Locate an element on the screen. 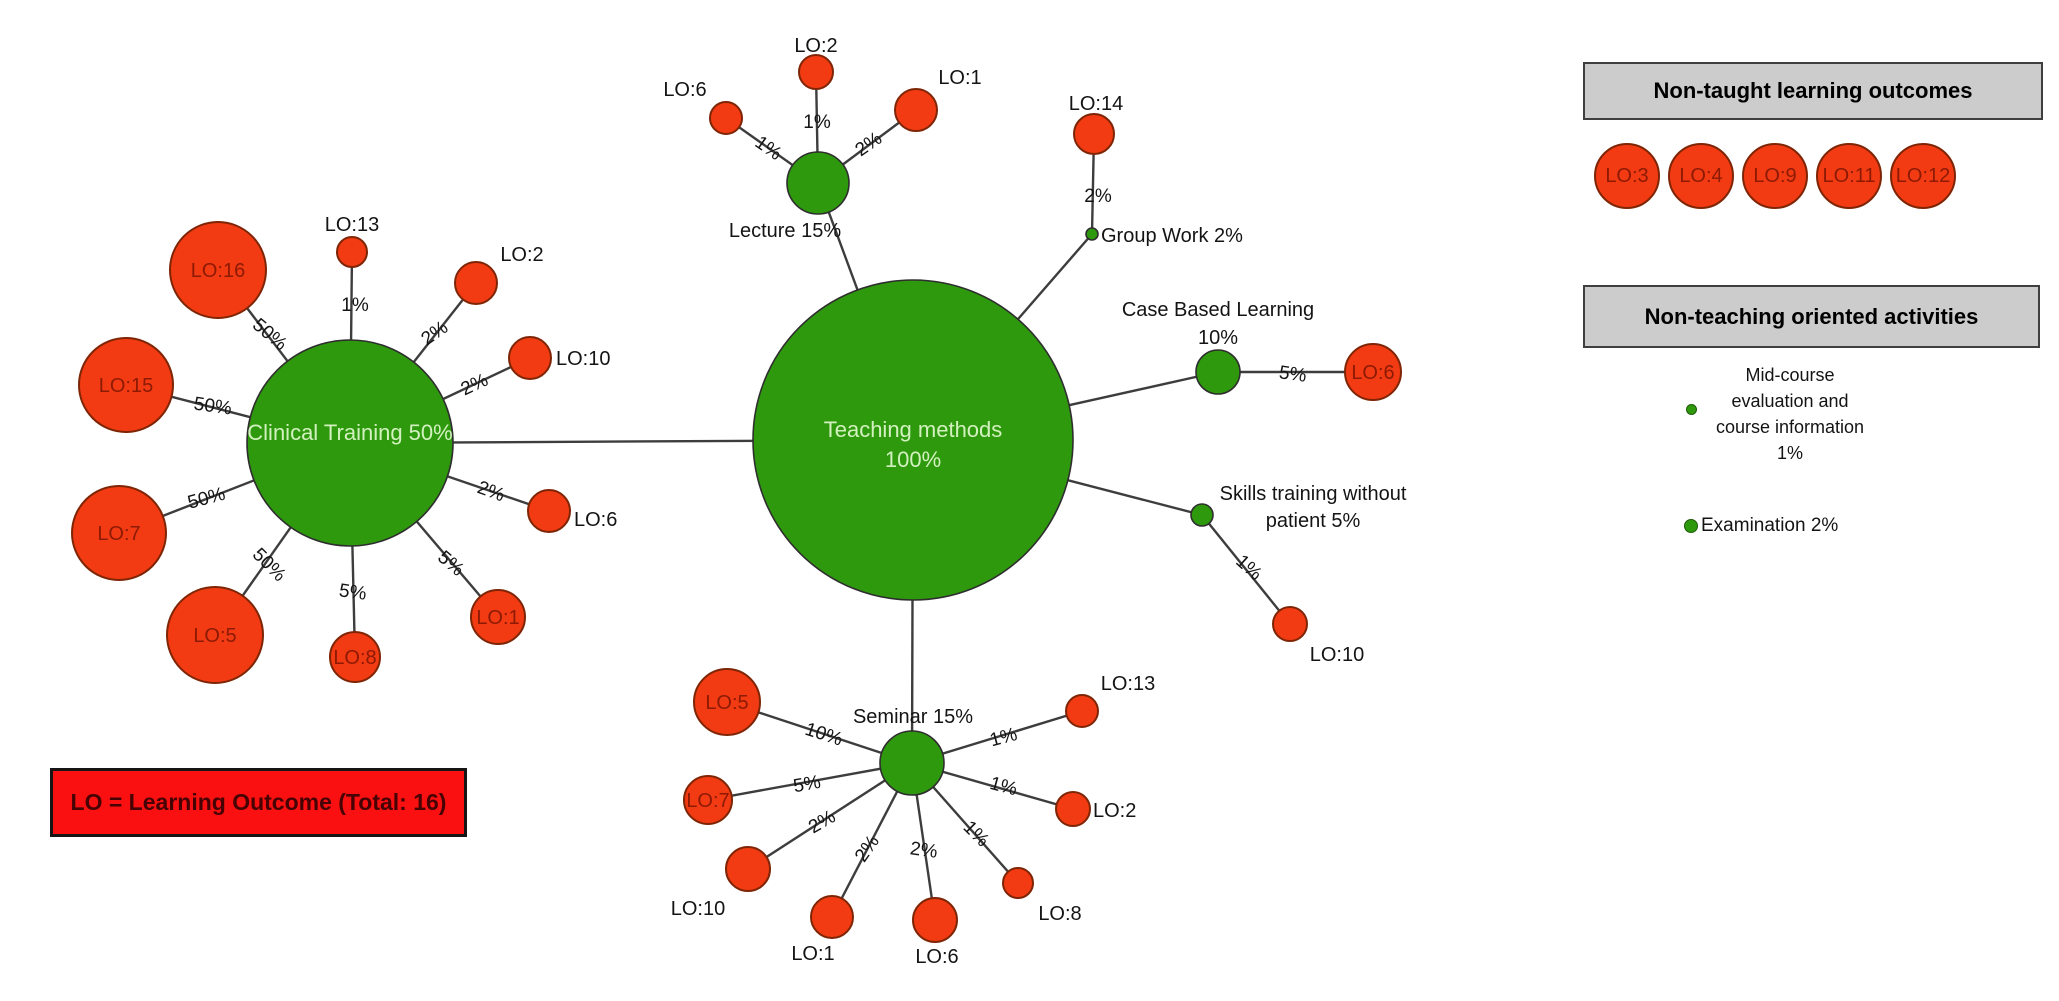 Image resolution: width=2059 pixels, height=1001 pixels. lo-label-clinical-lo-8: LO:8 is located at coordinates (354, 658).